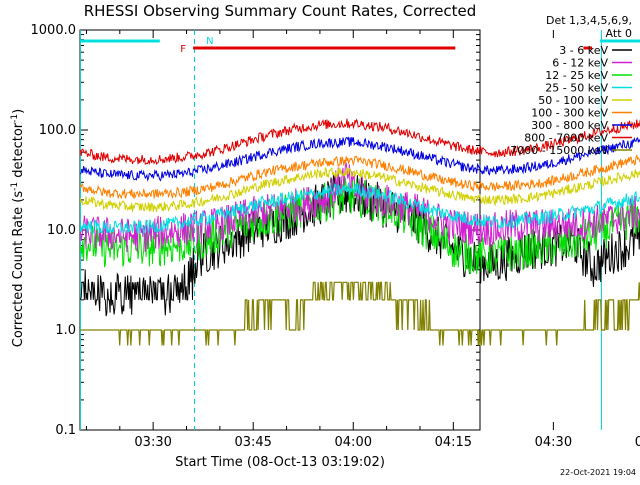  What do you see at coordinates (18, 228) in the screenshot?
I see `y-axis-label: Corrected Count Rate (s-1 detector-1)` at bounding box center [18, 228].